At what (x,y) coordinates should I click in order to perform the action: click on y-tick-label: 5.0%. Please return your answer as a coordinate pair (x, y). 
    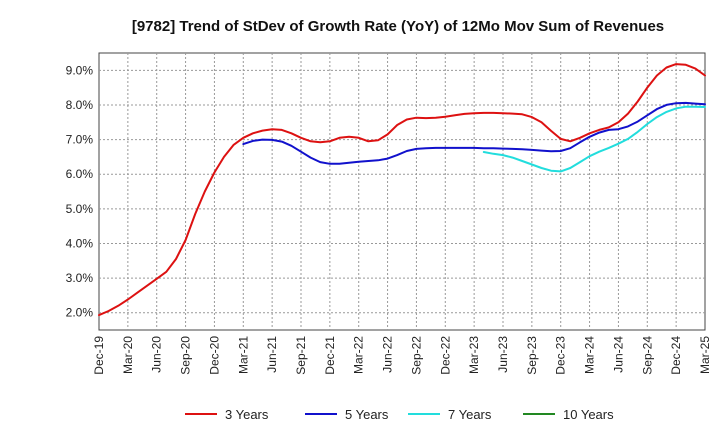
    Looking at the image, I should click on (80, 209).